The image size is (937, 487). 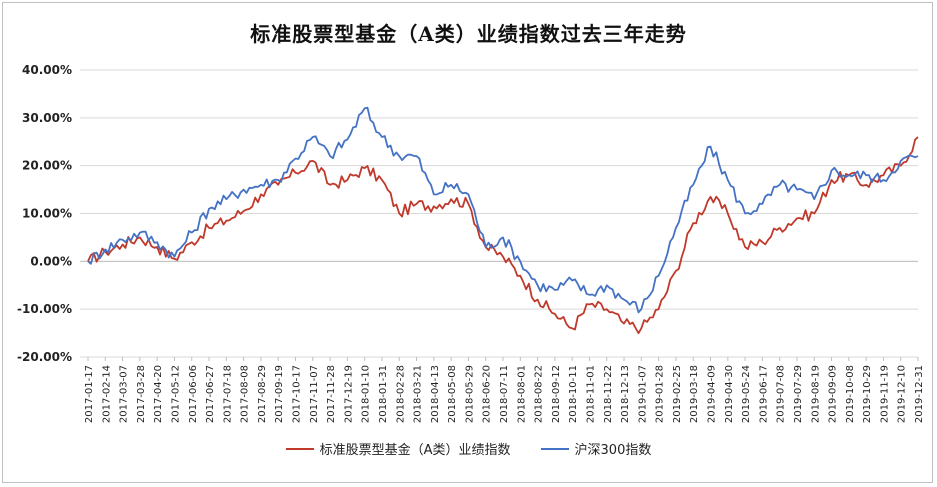 I want to click on x-tick-label: 2018-04-13, so click(x=435, y=394).